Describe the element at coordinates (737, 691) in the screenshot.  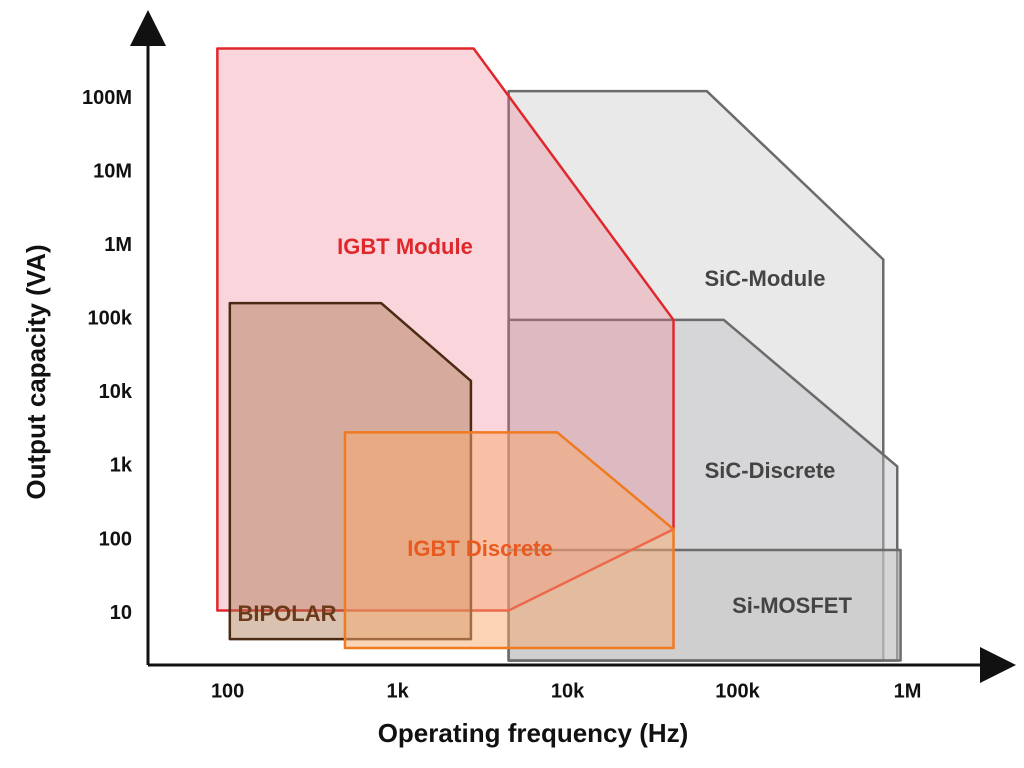
I see `x-tick-label: 100k` at that location.